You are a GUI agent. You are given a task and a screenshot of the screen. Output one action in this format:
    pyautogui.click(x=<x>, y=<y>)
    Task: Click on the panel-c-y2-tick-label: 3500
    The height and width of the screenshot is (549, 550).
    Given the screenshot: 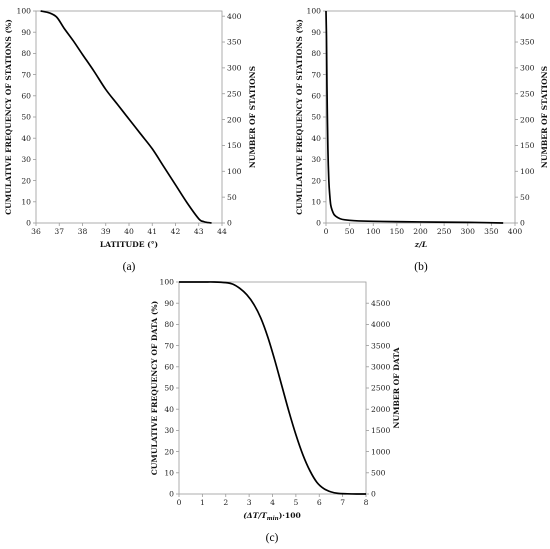 What is the action you would take?
    pyautogui.click(x=380, y=345)
    